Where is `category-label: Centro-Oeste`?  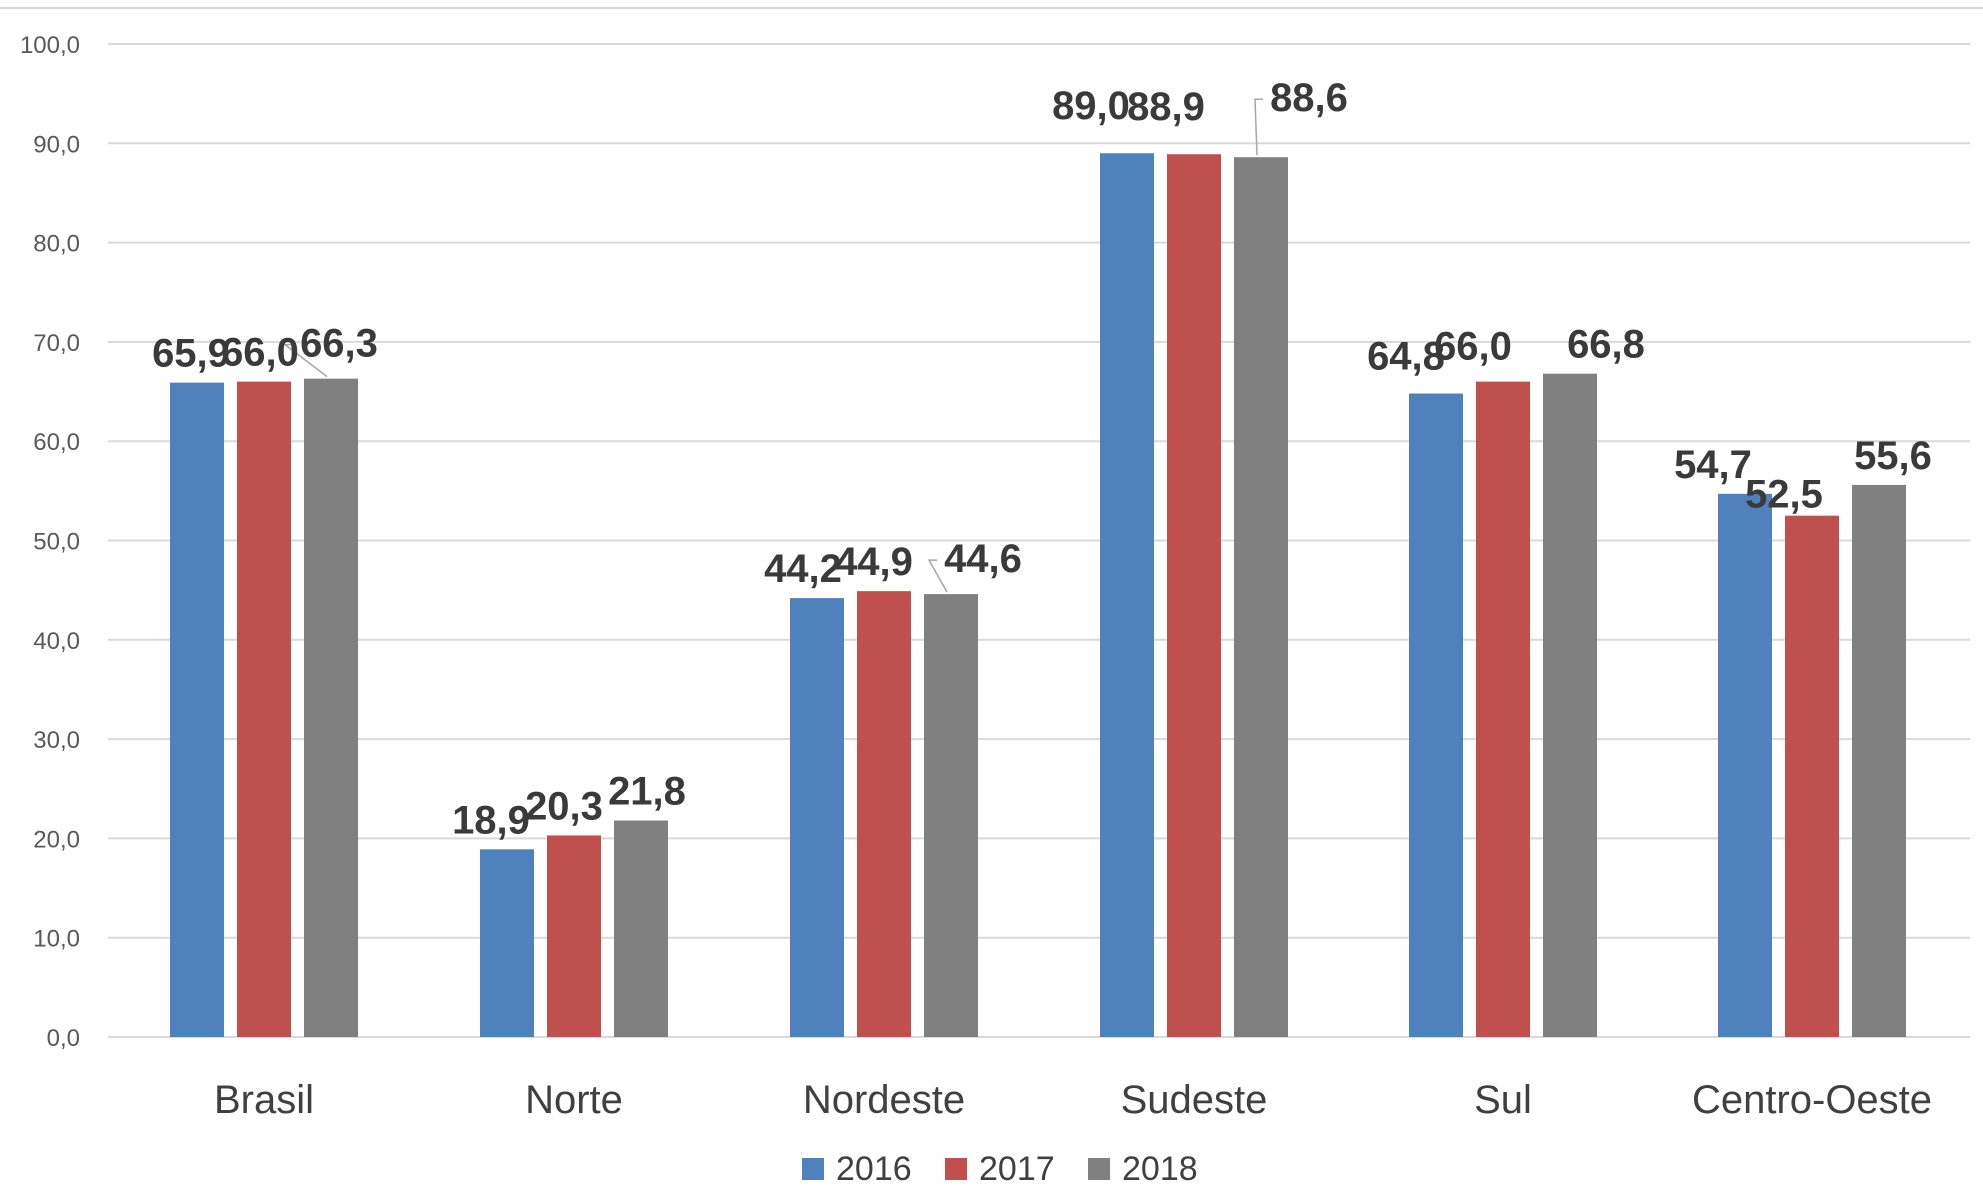
category-label: Centro-Oeste is located at coordinates (1812, 1100).